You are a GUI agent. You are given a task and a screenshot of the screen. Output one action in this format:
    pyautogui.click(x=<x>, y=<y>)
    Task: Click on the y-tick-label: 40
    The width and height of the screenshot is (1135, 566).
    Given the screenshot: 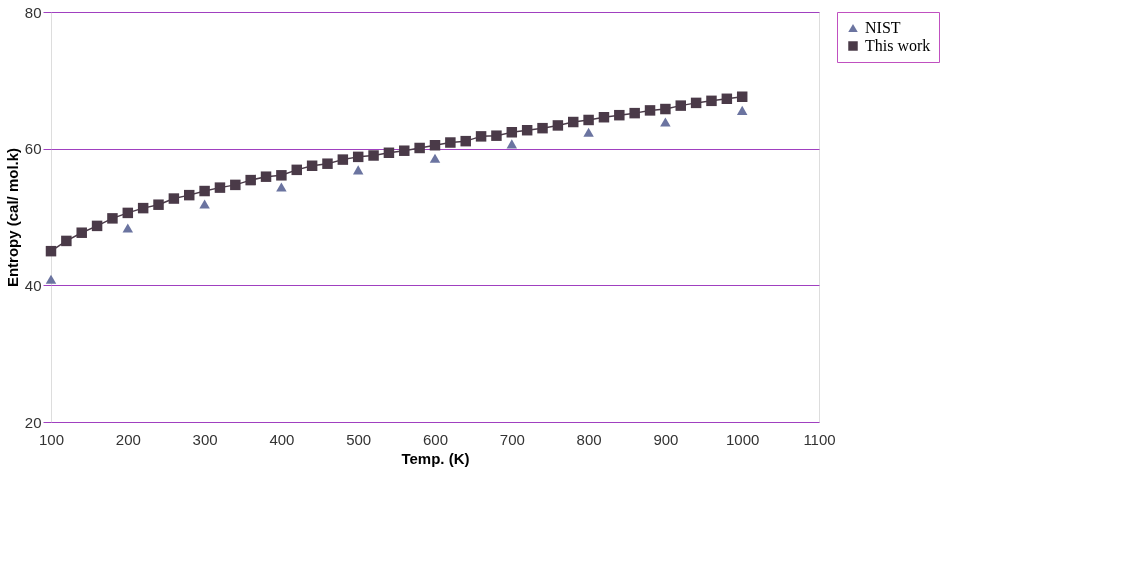 What is the action you would take?
    pyautogui.click(x=33, y=285)
    